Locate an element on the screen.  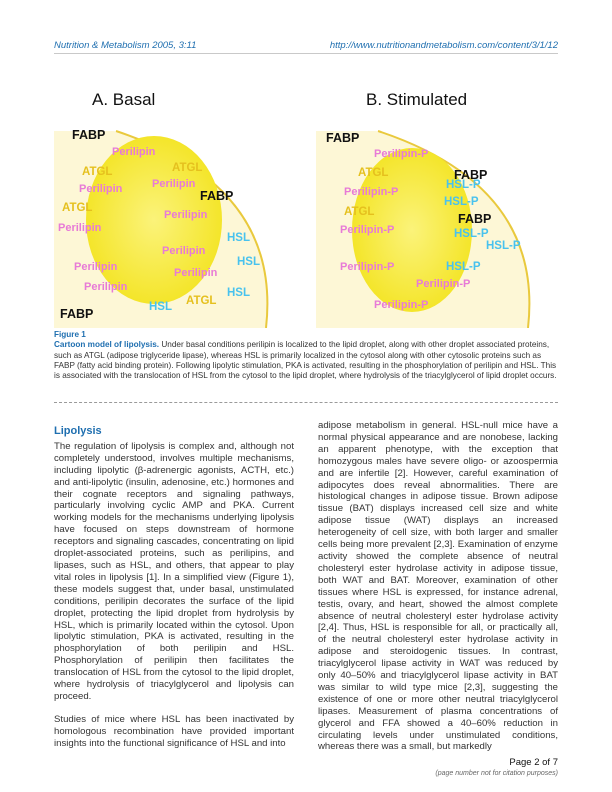
panel-title-basal: A. Basal is located at coordinates (124, 99).